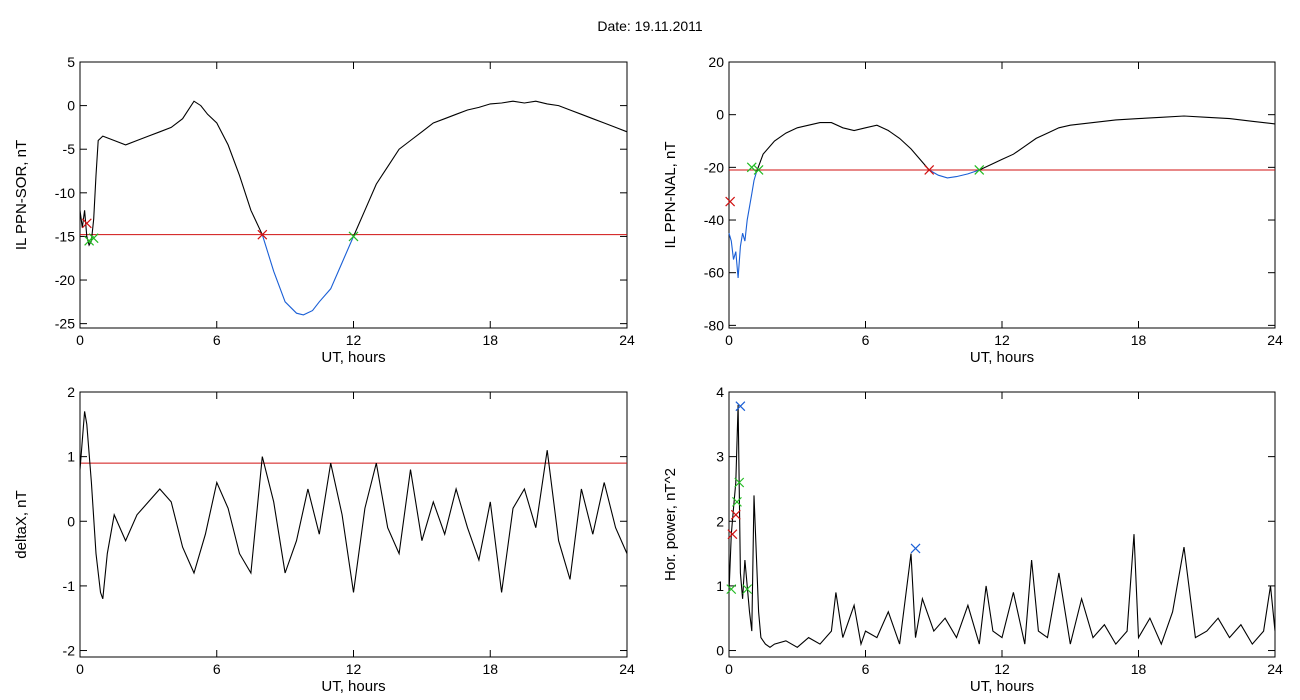 The height and width of the screenshot is (700, 1300). Describe the element at coordinates (65, 193) in the screenshot. I see `y-tick-label: -10` at that location.